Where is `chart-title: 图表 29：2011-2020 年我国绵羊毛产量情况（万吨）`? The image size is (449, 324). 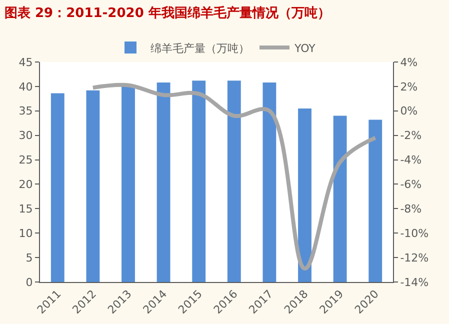 chart-title: 图表 29：2011-2020 年我国绵羊毛产量情况（万吨） is located at coordinates (167, 13).